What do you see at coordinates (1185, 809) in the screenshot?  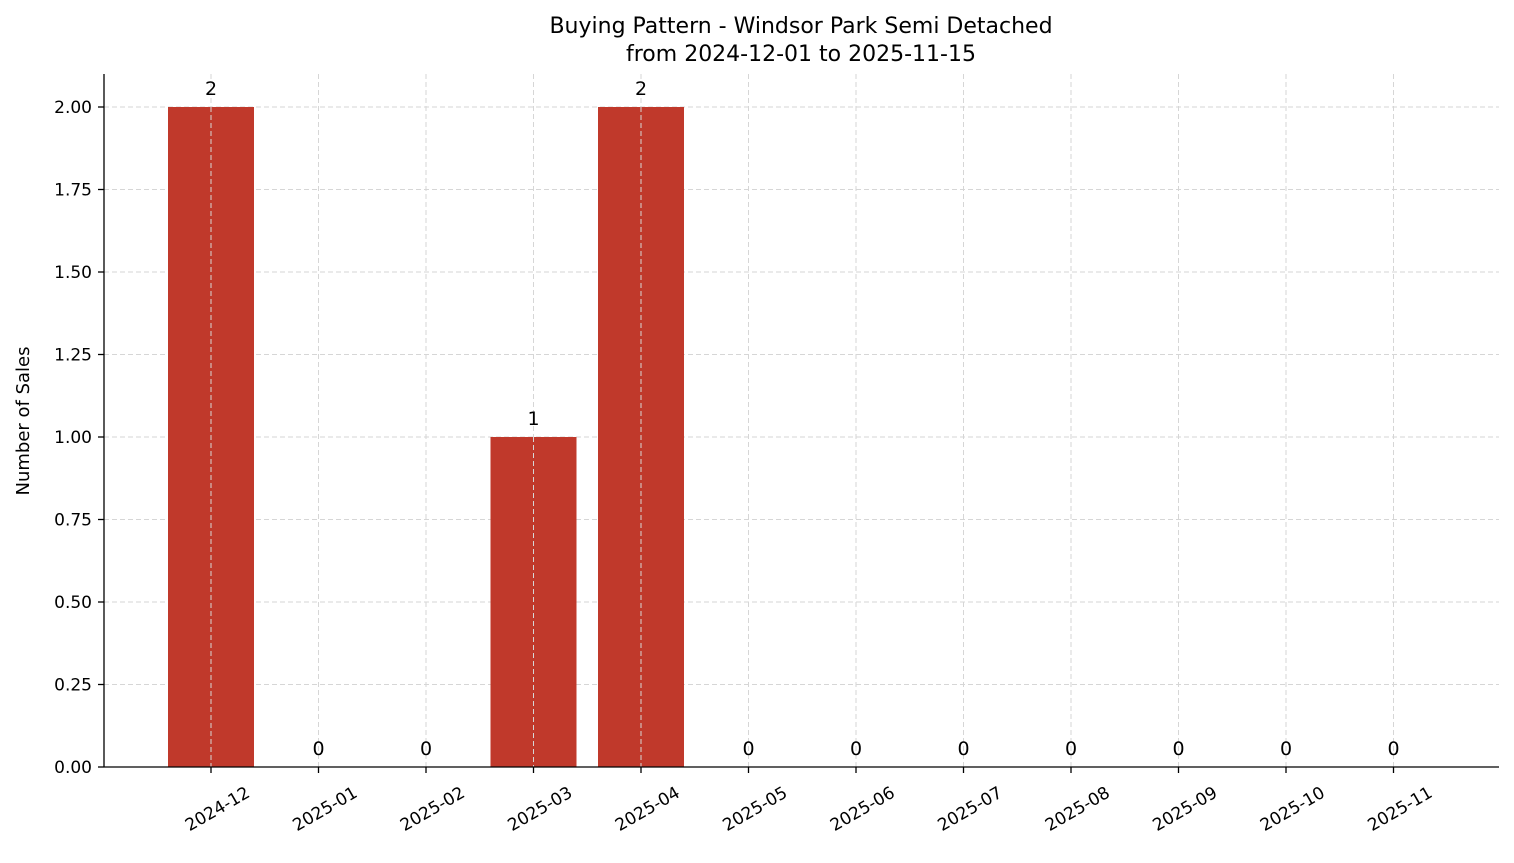 I see `x-tick-label-2025-09: 2025-09` at bounding box center [1185, 809].